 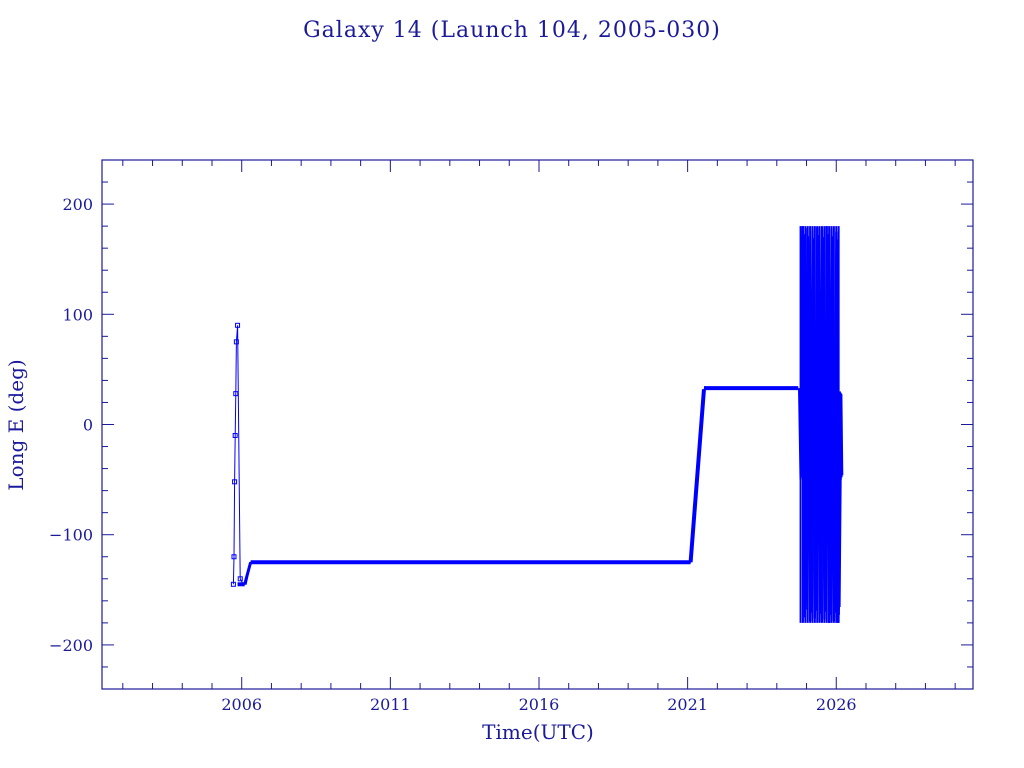 I want to click on y-axis-label: Long E (deg), so click(x=16, y=424).